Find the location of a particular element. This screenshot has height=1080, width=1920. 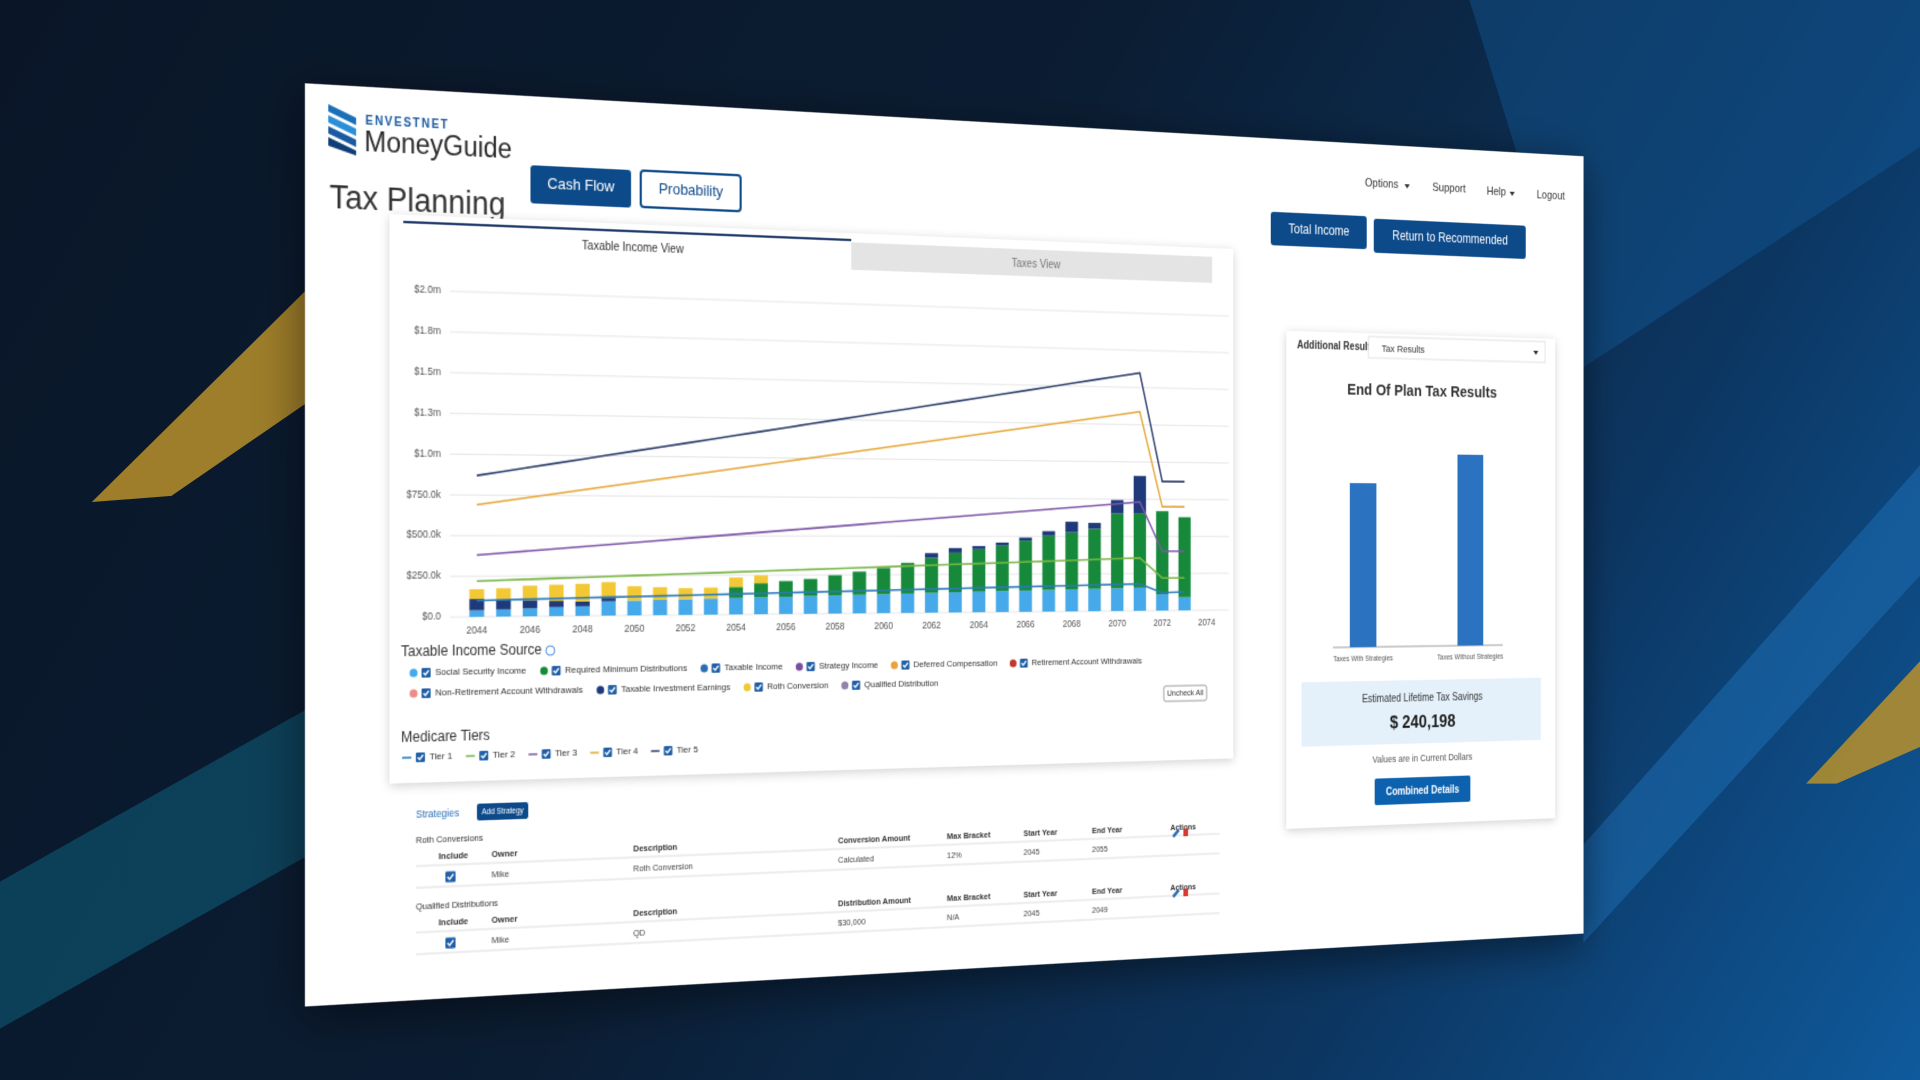

legend-label: Tier 4 is located at coordinates (627, 751).